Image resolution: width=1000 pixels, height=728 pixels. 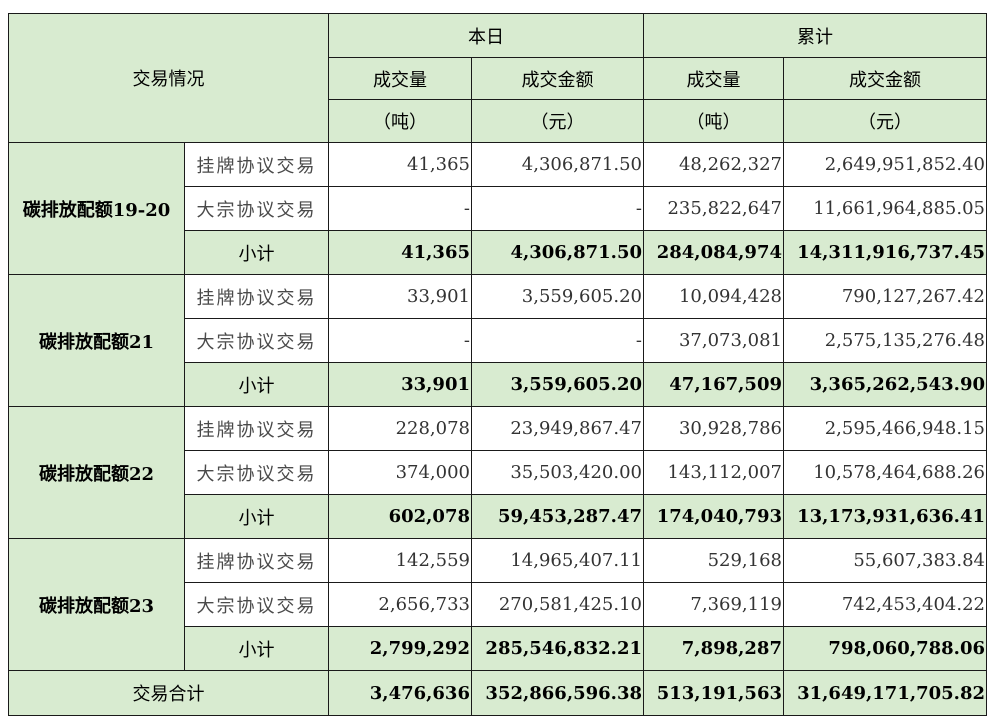 What do you see at coordinates (885, 164) in the screenshot?
I see `value-cell: 2,649,951,852.40` at bounding box center [885, 164].